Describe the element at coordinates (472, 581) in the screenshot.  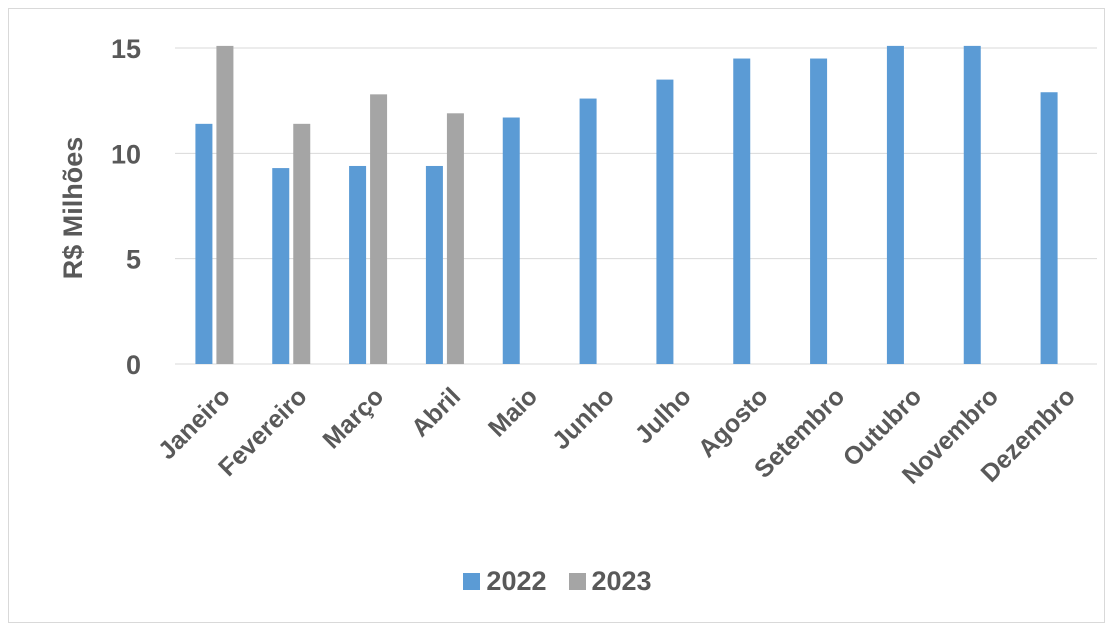
I see `legend-swatch-2022` at that location.